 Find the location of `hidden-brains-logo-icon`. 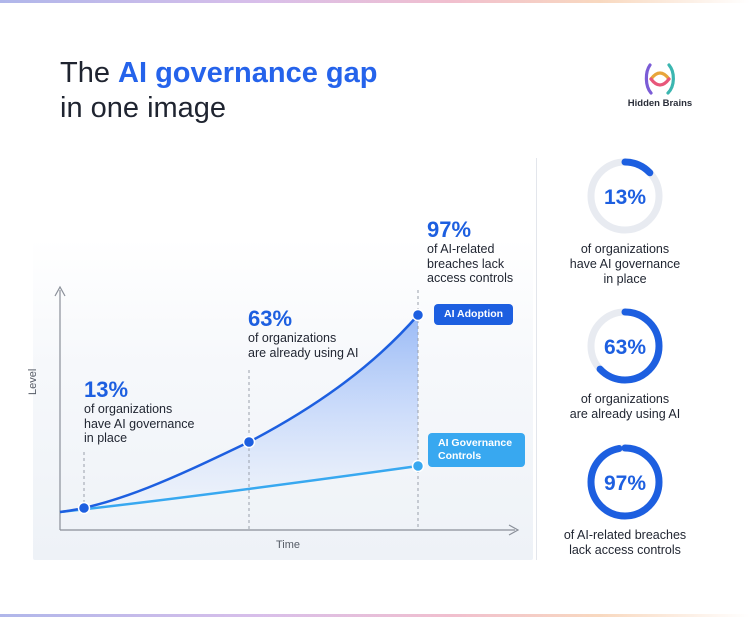

hidden-brains-logo-icon is located at coordinates (659, 79).